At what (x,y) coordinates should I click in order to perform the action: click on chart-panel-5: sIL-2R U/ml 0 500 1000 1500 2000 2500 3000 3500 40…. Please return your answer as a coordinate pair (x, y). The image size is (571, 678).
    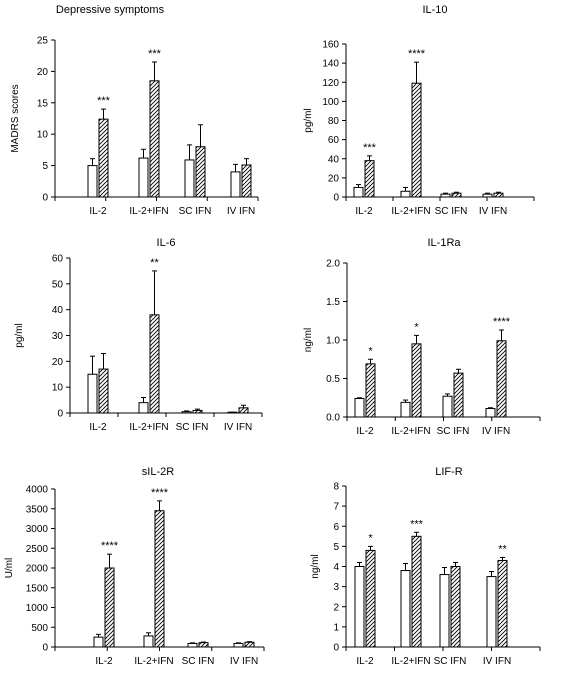
    Looking at the image, I should click on (134, 566).